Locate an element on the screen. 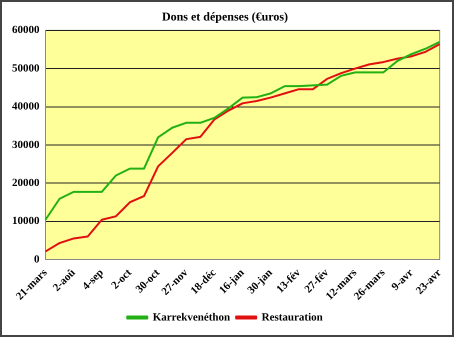 This screenshot has width=454, height=337. y-tick-label: 30000 is located at coordinates (26, 144).